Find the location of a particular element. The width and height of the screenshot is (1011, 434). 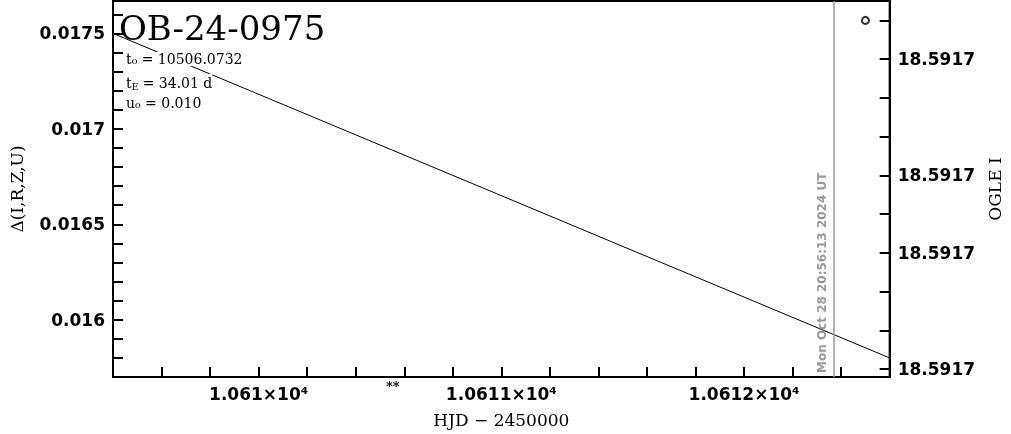

annotation: Mon Oct 28 20:56:13 2024 UT is located at coordinates (822, 272).